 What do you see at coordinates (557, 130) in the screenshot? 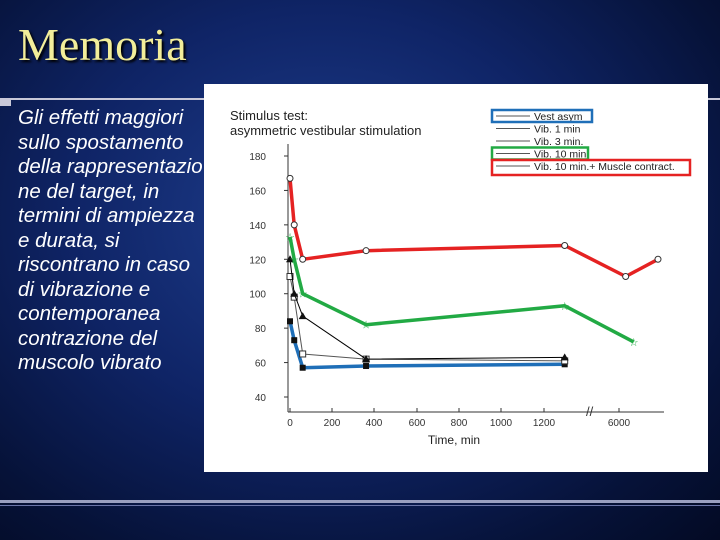
I see `legend-label: Vib. 1 min` at bounding box center [557, 130].